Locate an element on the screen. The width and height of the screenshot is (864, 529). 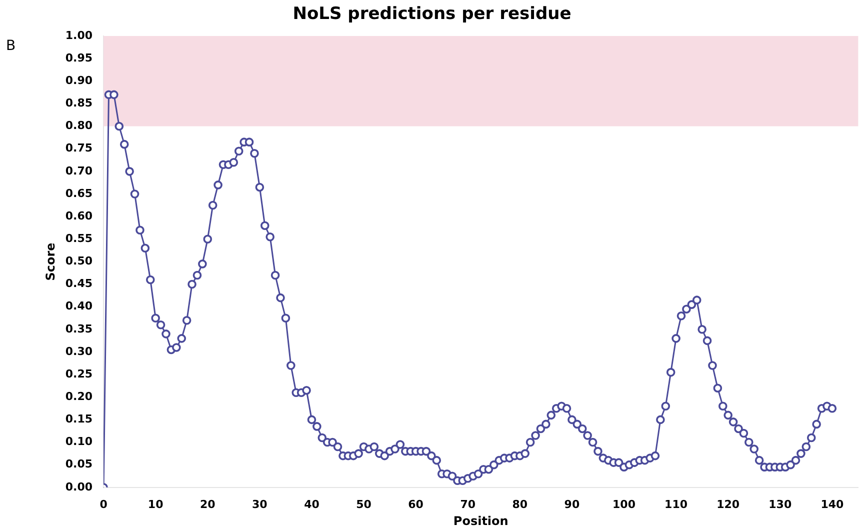
y-tick-label: 0.35 is located at coordinates (79, 329).